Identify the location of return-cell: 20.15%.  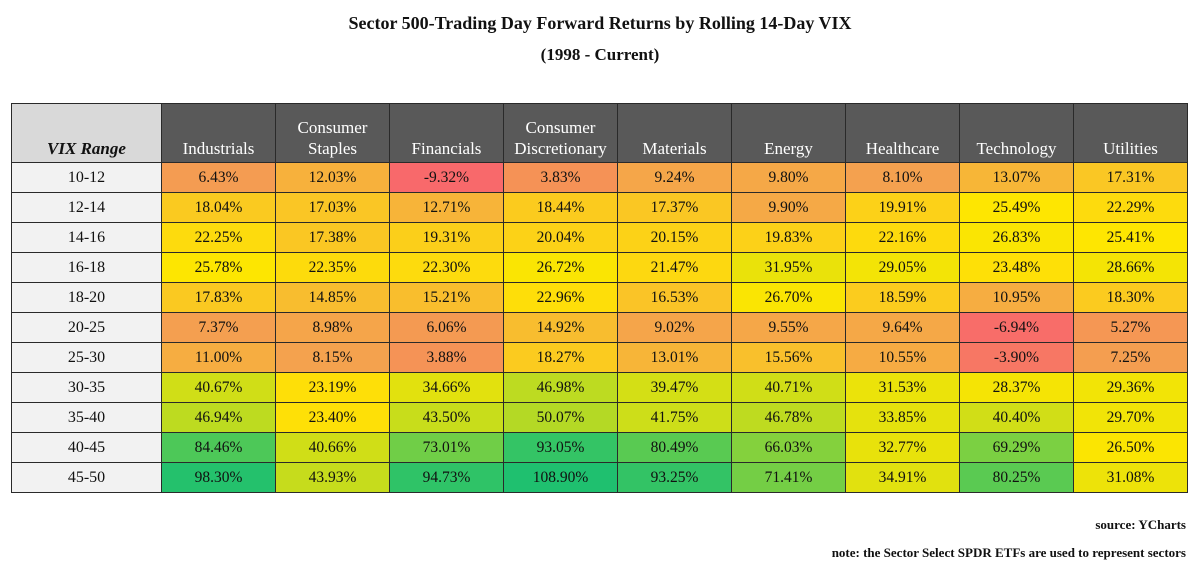
(674, 237).